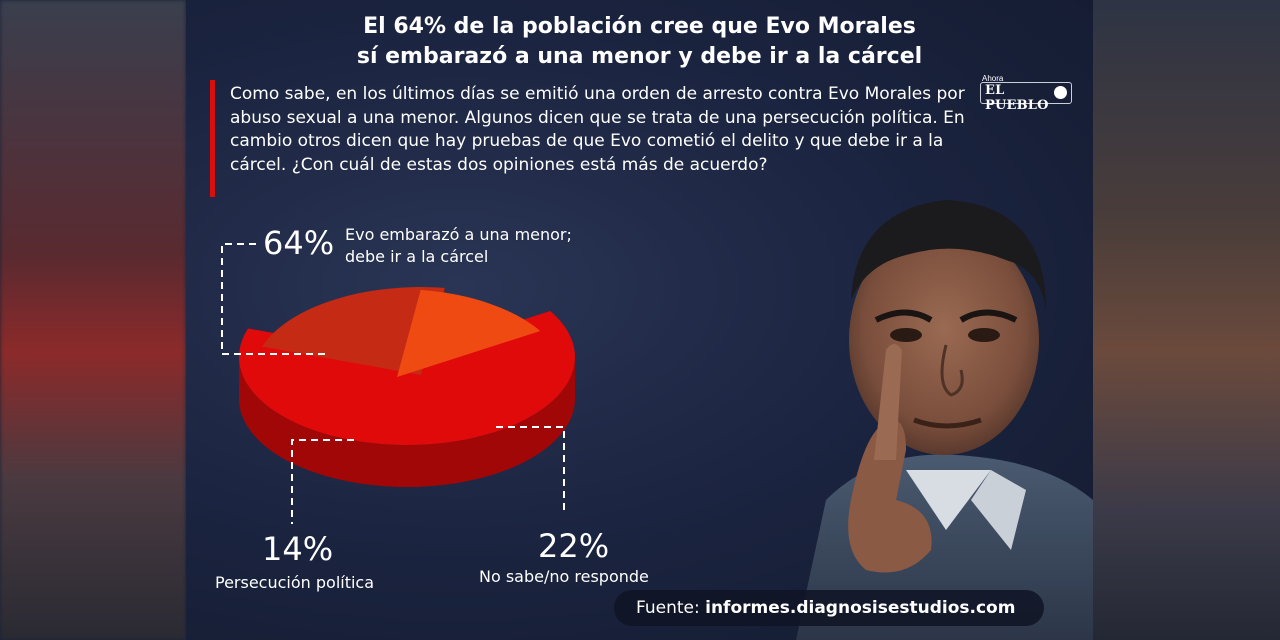 The image size is (1280, 640). What do you see at coordinates (1017, 98) in the screenshot?
I see `logo-name: EL PUEBLO` at bounding box center [1017, 98].